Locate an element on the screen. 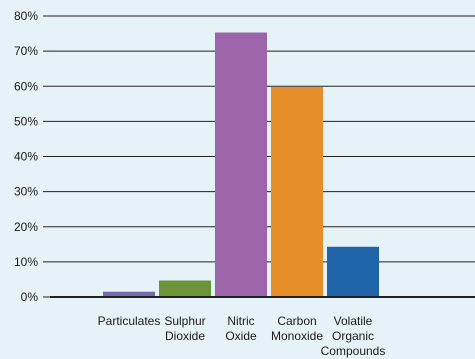  y-tick-label: 10% is located at coordinates (26, 262).